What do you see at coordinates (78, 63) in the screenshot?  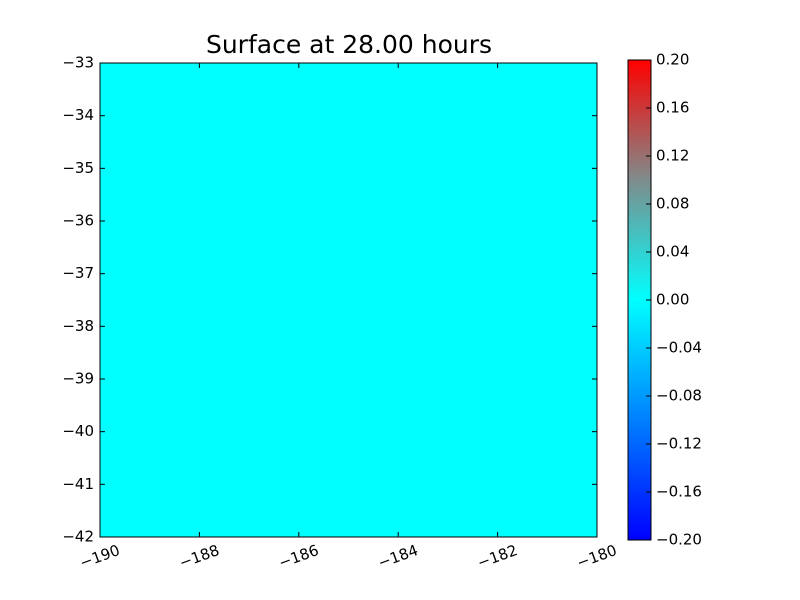 I see `y-tick-label: −33` at bounding box center [78, 63].